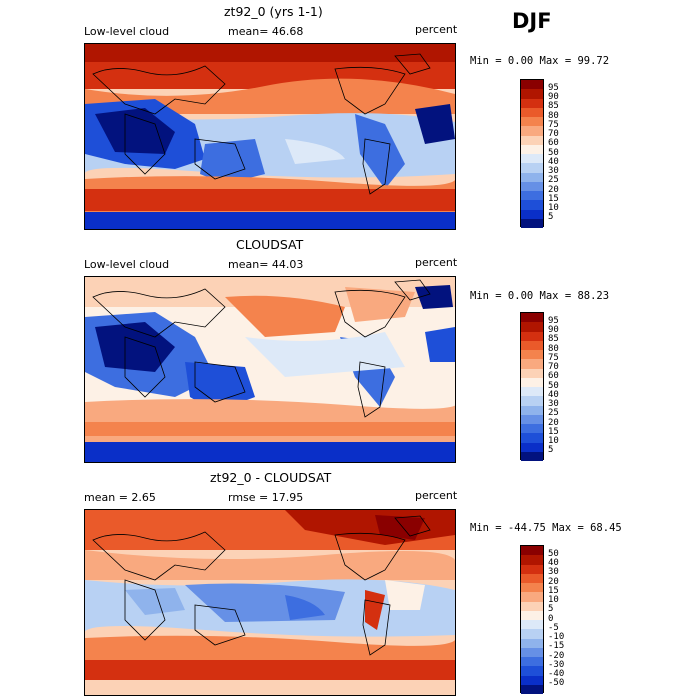 Image resolution: width=700 pixels, height=700 pixels. I want to click on panel-1-tick: 90, so click(553, 97).